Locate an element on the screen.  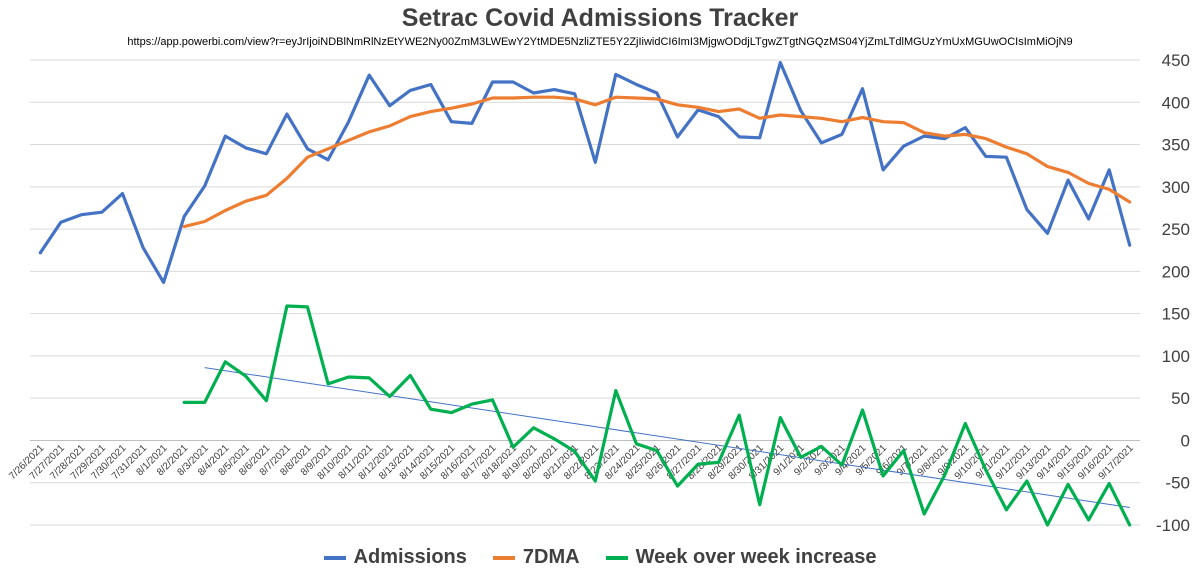
y-axis-tick-labels: -100 -50 0 50 100 150 200 250 300 350 400 450 is located at coordinates (1173, 293).